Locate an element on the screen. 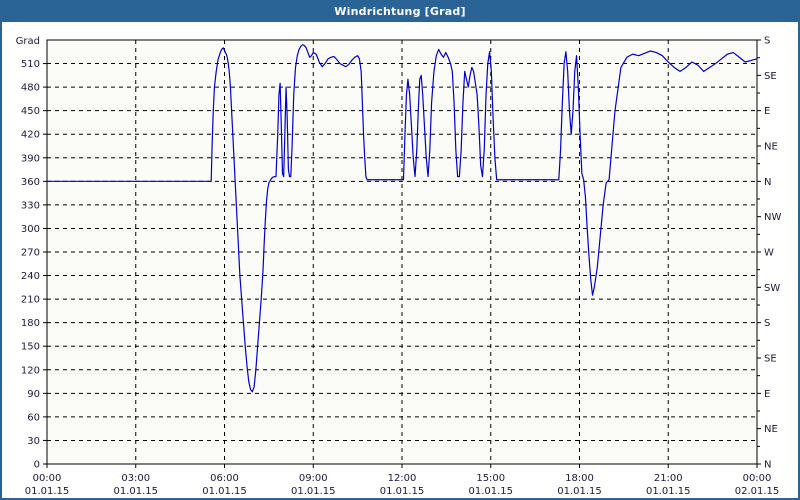 The width and height of the screenshot is (800, 500). y-axis-tick-label: 450 is located at coordinates (30, 111).